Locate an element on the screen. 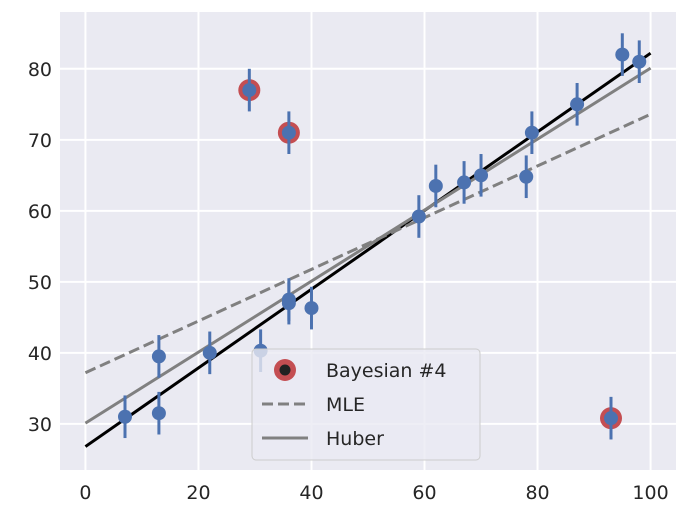 The height and width of the screenshot is (522, 686). legend: Bayesian #4 MLE Huber is located at coordinates (366, 404).